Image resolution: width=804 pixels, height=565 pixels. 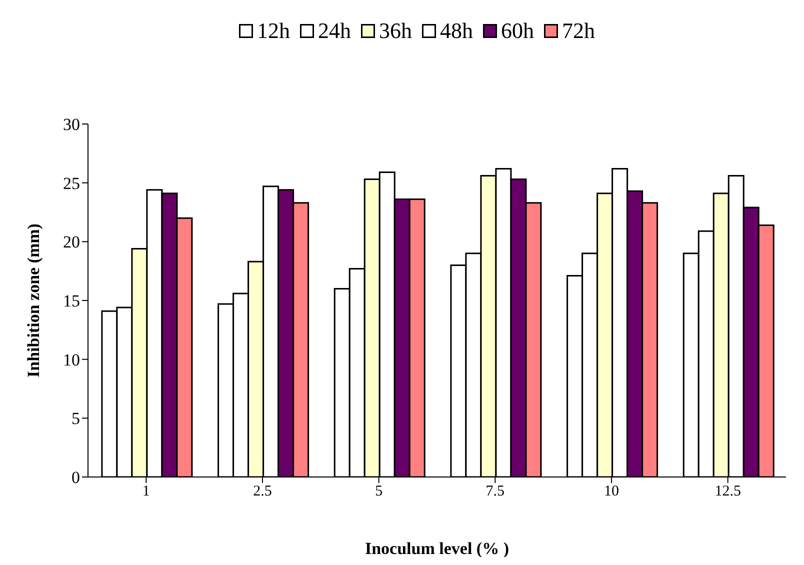 I want to click on y-tick-label: 30, so click(x=71, y=124).